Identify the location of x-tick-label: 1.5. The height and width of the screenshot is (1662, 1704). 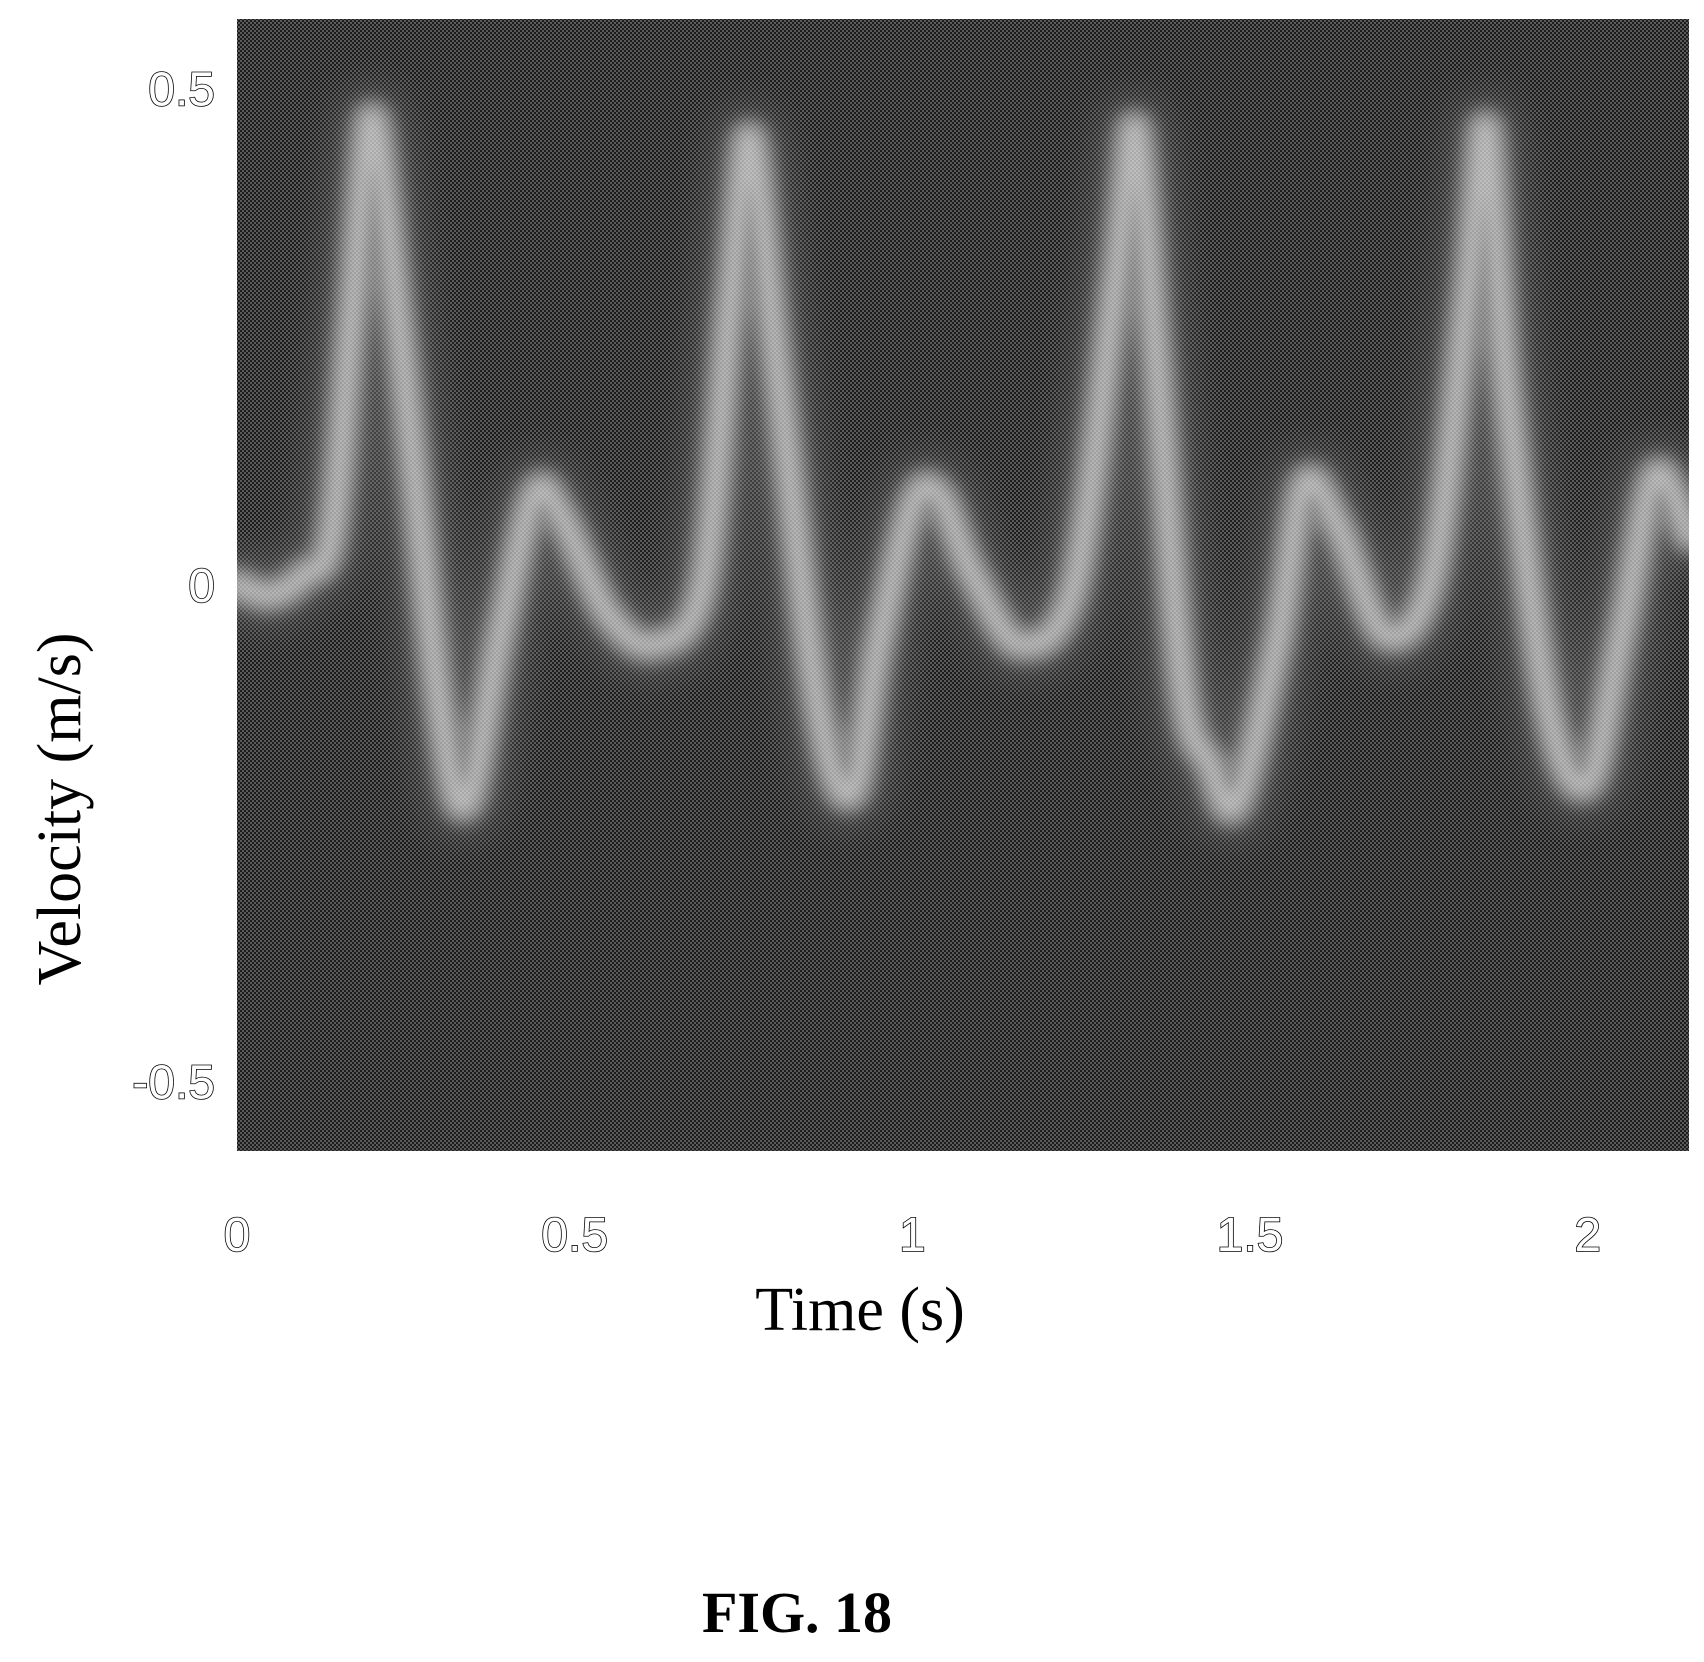
(1250, 1235).